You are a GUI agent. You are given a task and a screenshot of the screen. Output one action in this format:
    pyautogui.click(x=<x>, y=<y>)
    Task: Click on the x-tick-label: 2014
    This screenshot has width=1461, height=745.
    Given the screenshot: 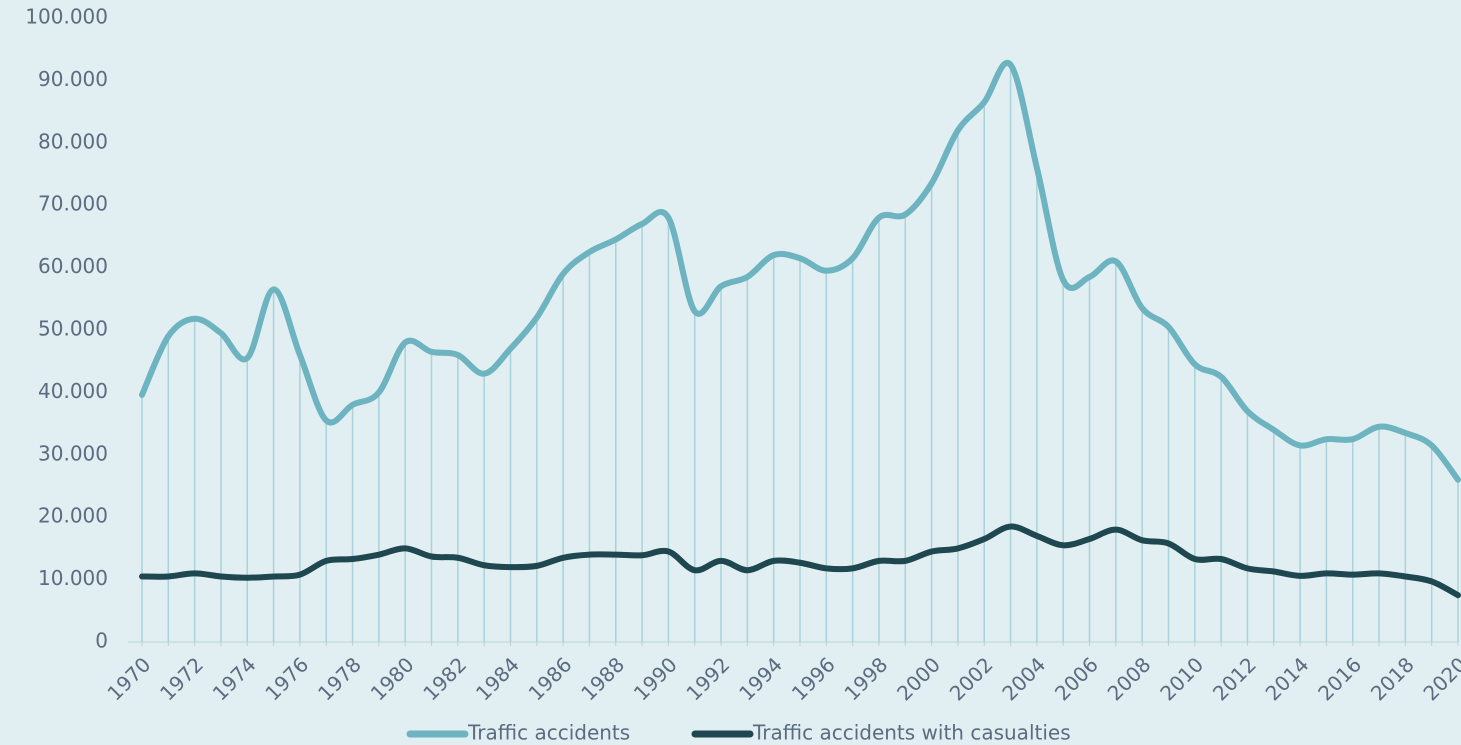 What is the action you would take?
    pyautogui.click(x=1287, y=678)
    